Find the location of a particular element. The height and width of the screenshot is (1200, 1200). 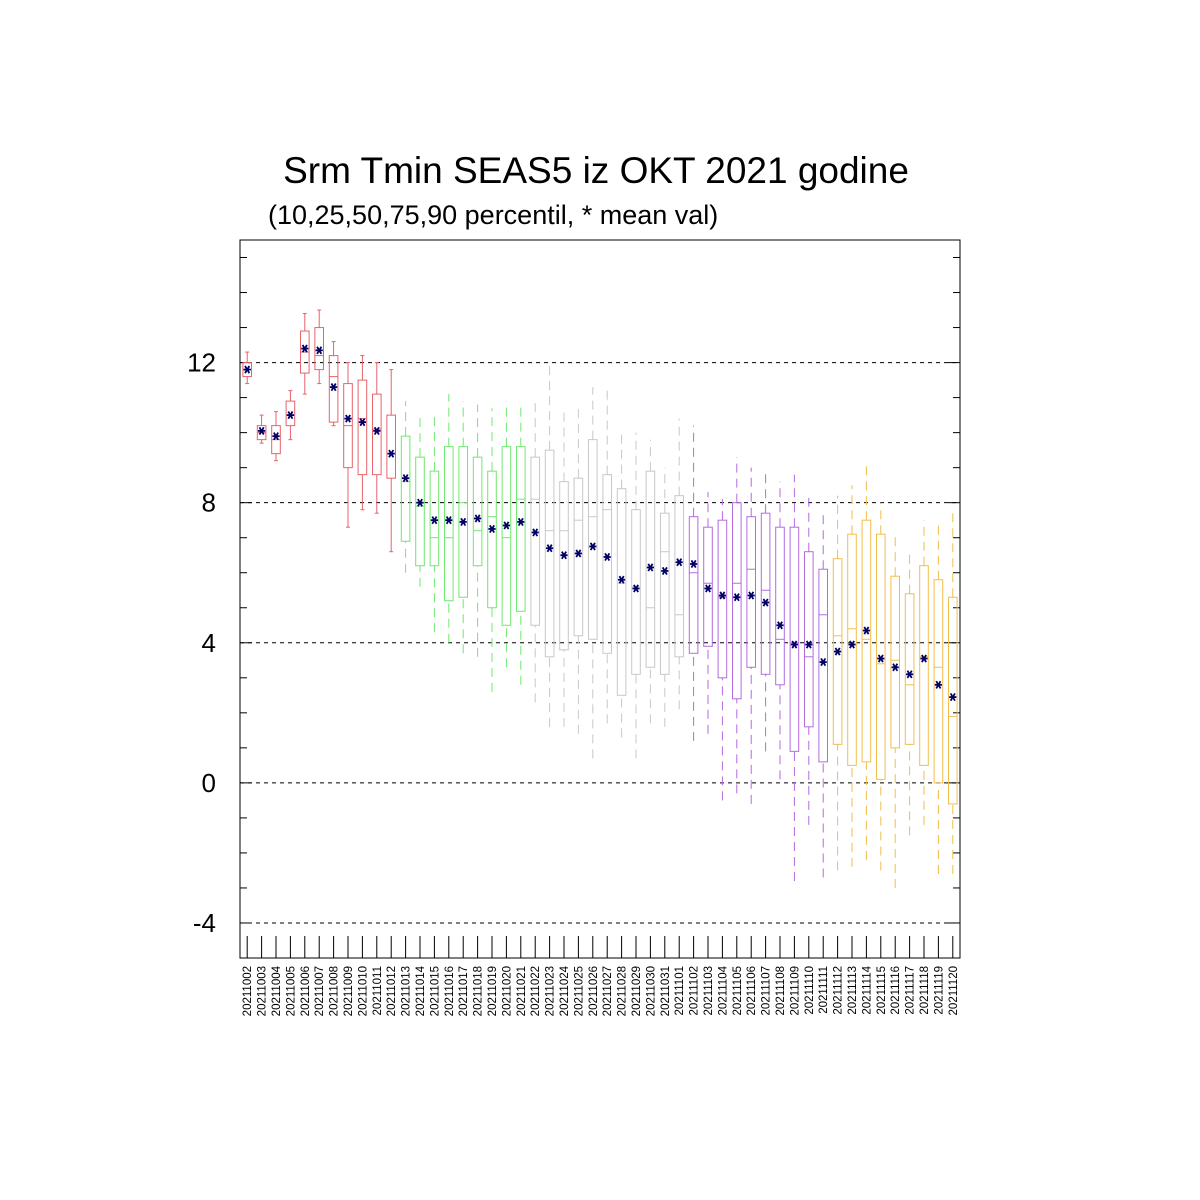

y-tick-label: 0 is located at coordinates (209, 783).